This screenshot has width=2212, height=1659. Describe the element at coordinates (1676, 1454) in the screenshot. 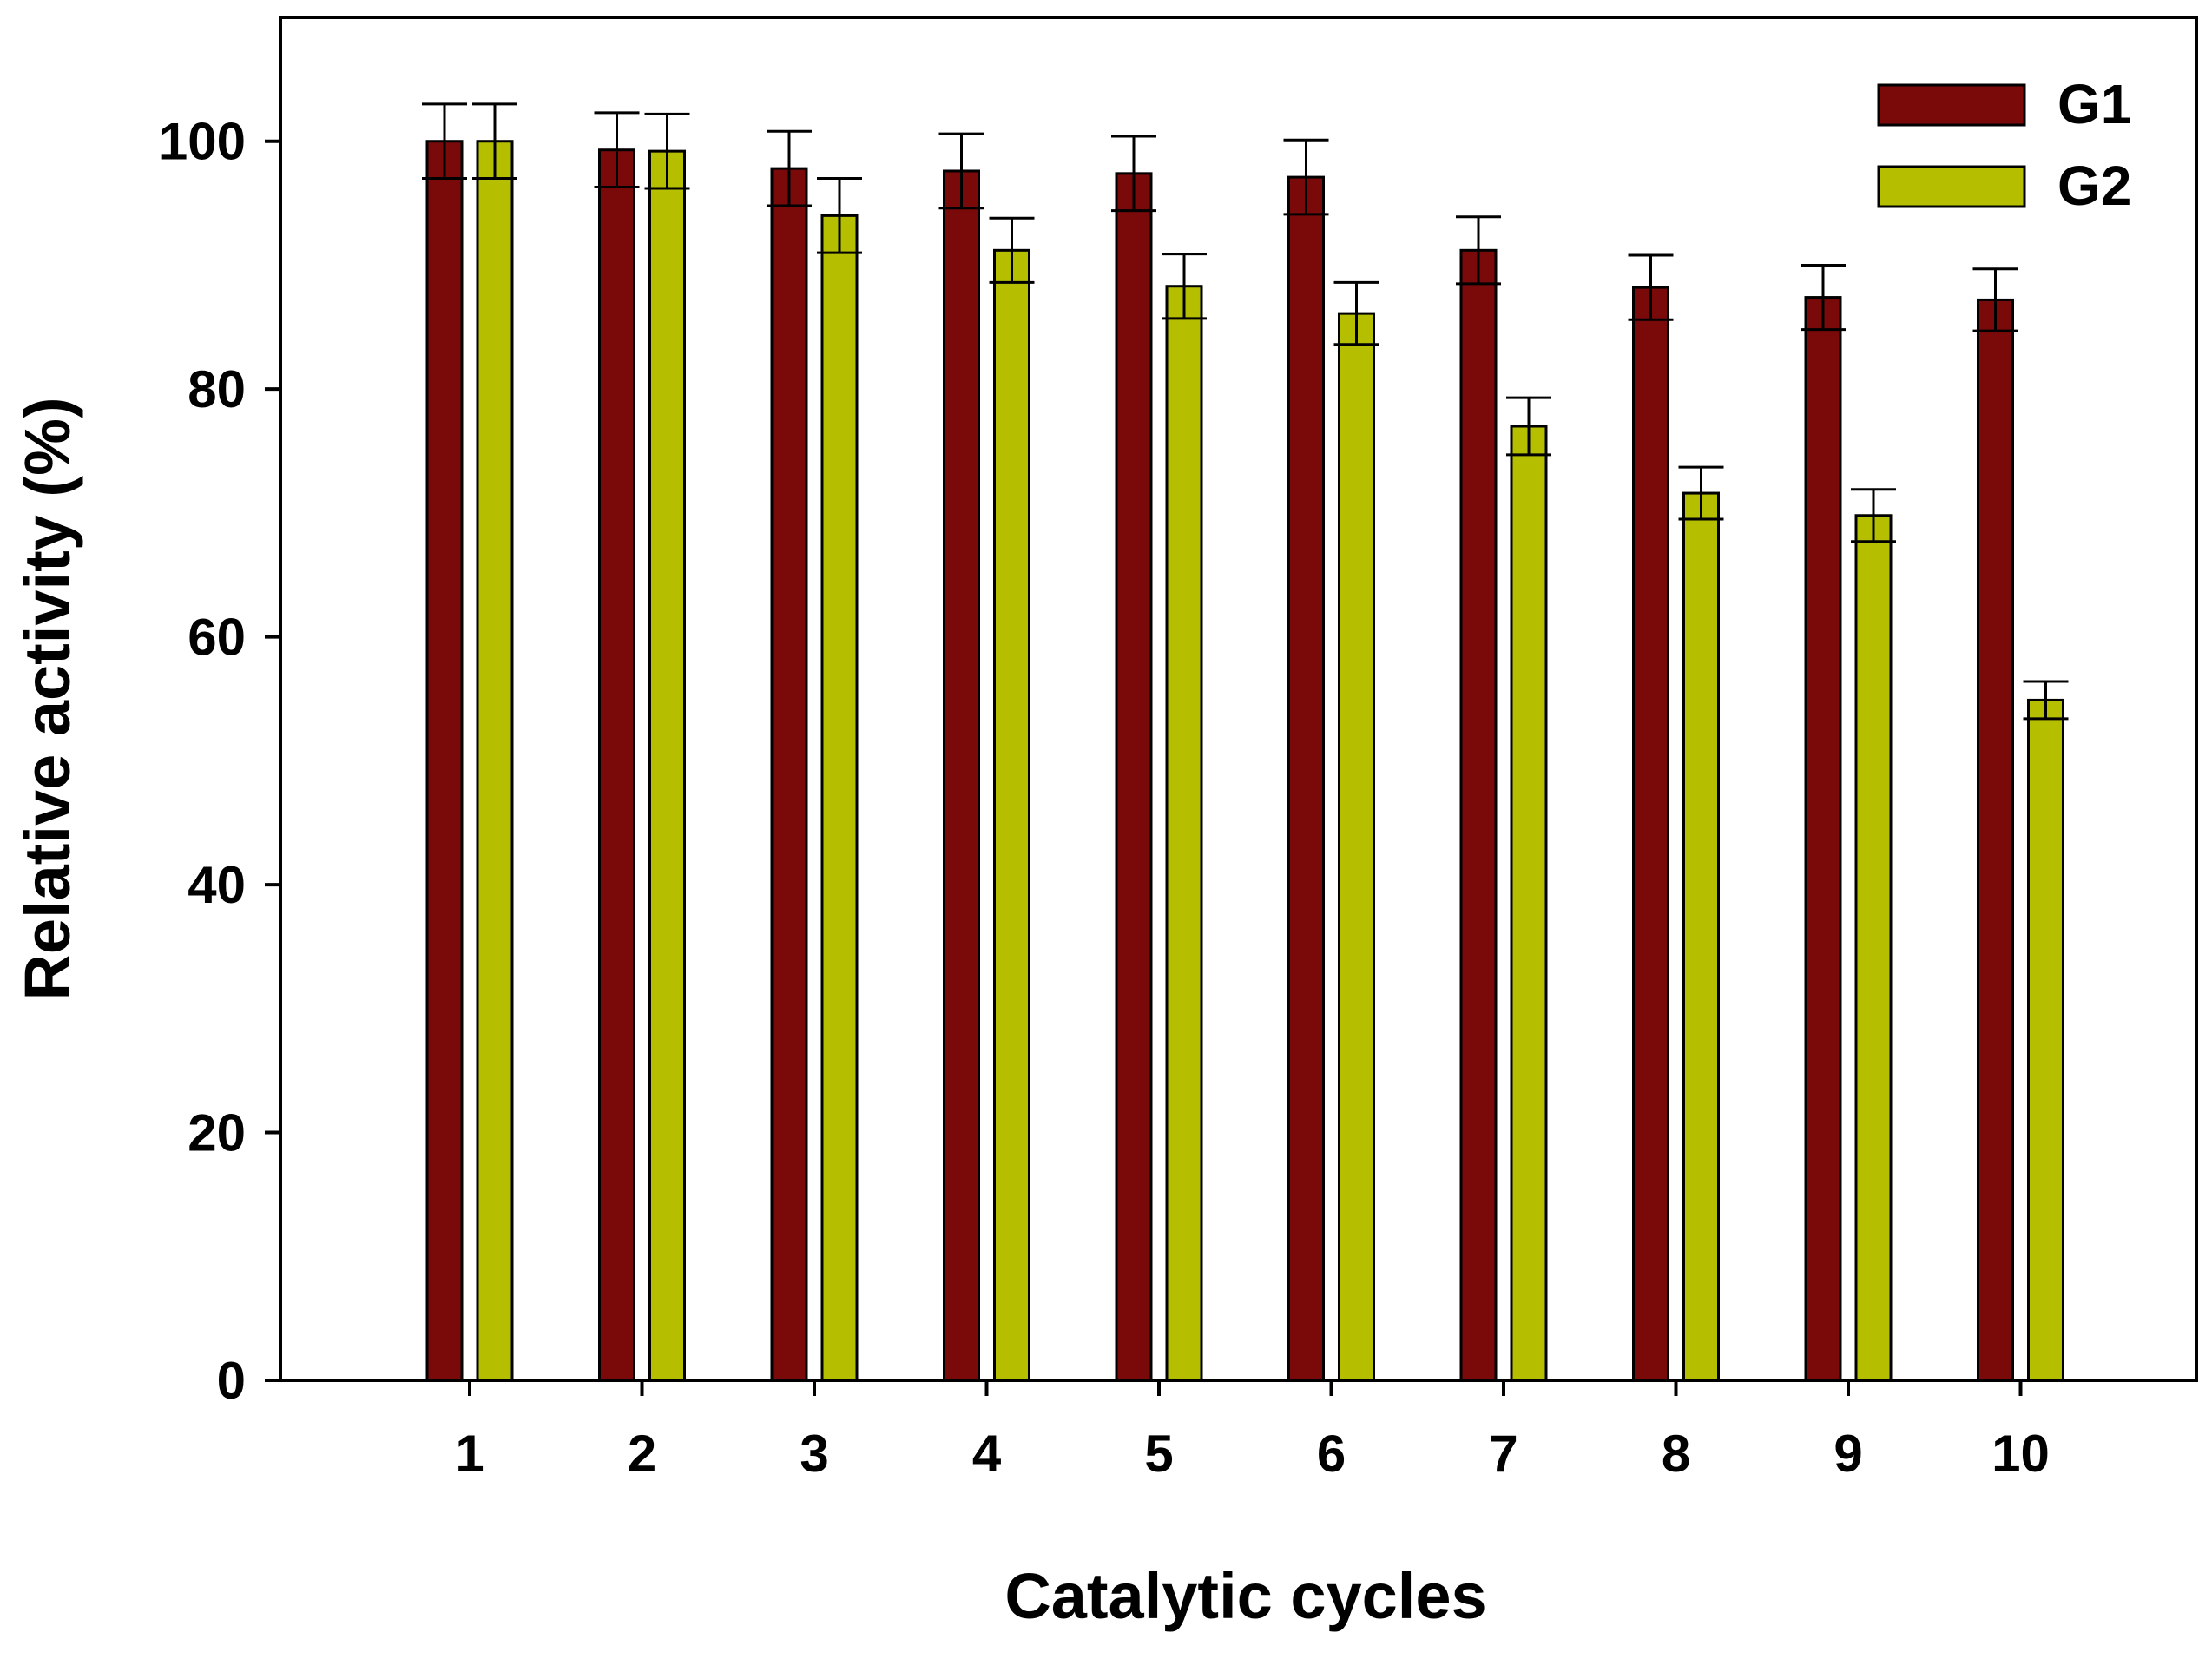

I see `x-tick-label: 8` at that location.